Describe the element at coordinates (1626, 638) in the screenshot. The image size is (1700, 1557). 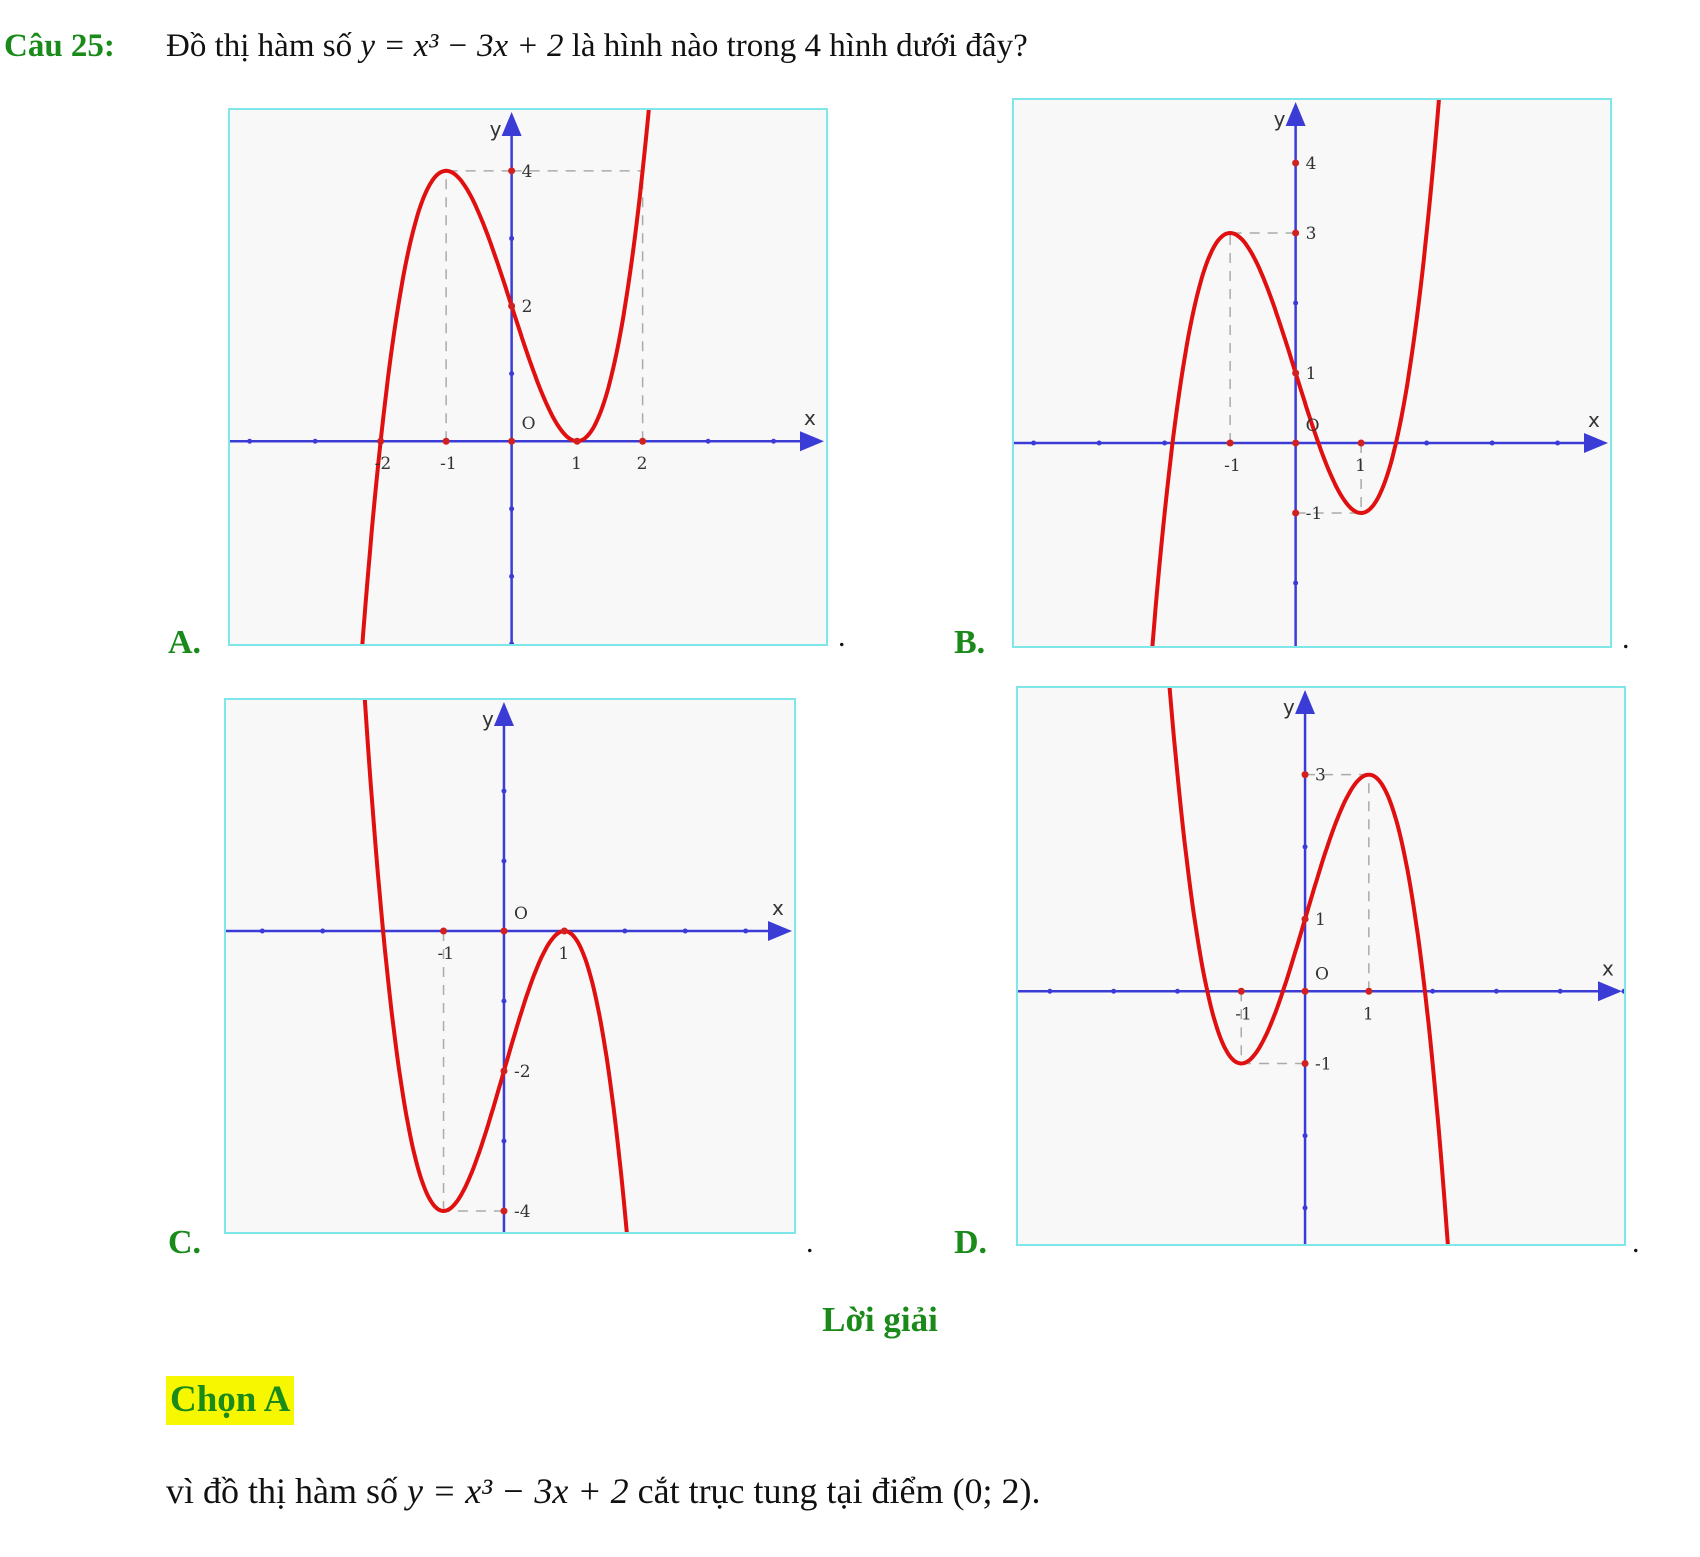
I see `option-b-end-mark: .` at that location.